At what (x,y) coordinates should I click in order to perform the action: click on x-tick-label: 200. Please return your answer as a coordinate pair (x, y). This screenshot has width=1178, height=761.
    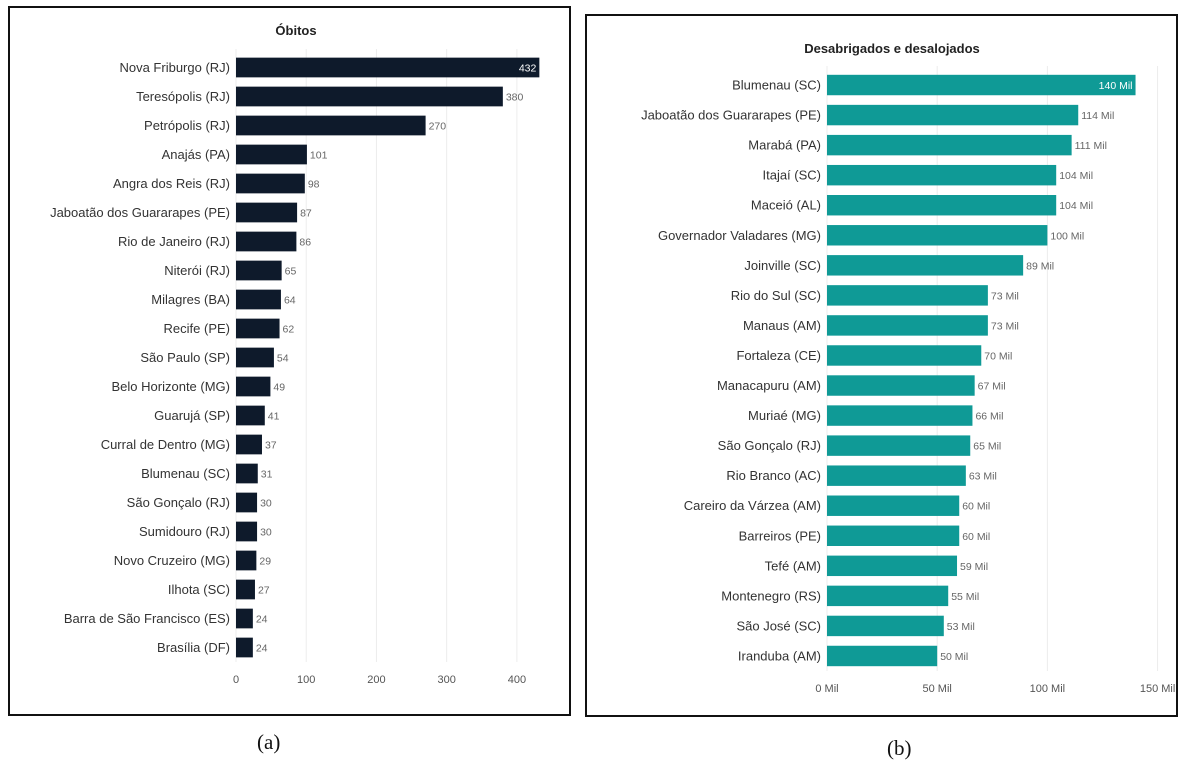
    Looking at the image, I should click on (376, 680).